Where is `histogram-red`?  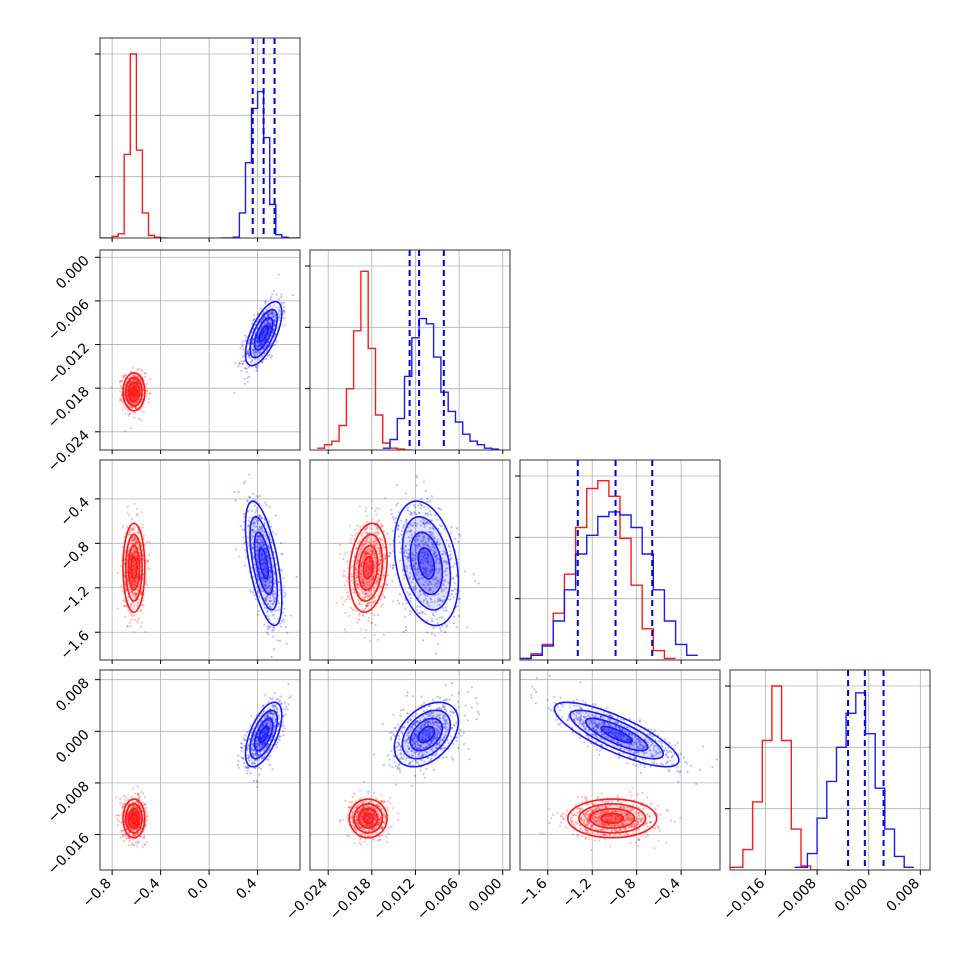
histogram-red is located at coordinates (364, 360).